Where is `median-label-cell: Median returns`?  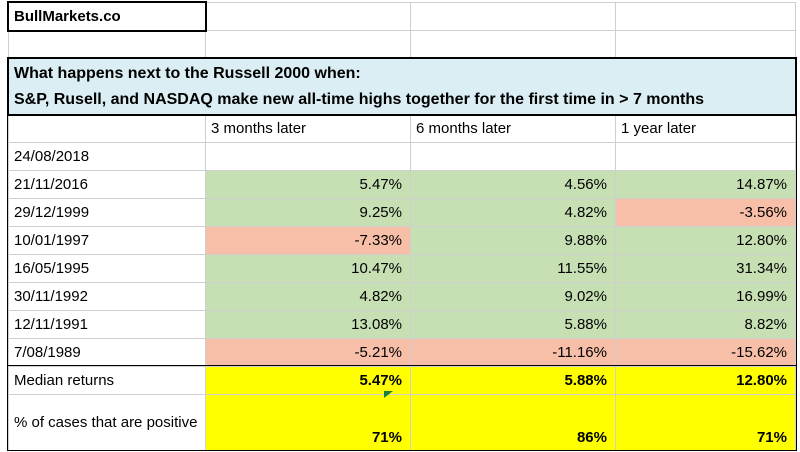
median-label-cell: Median returns is located at coordinates (107, 381).